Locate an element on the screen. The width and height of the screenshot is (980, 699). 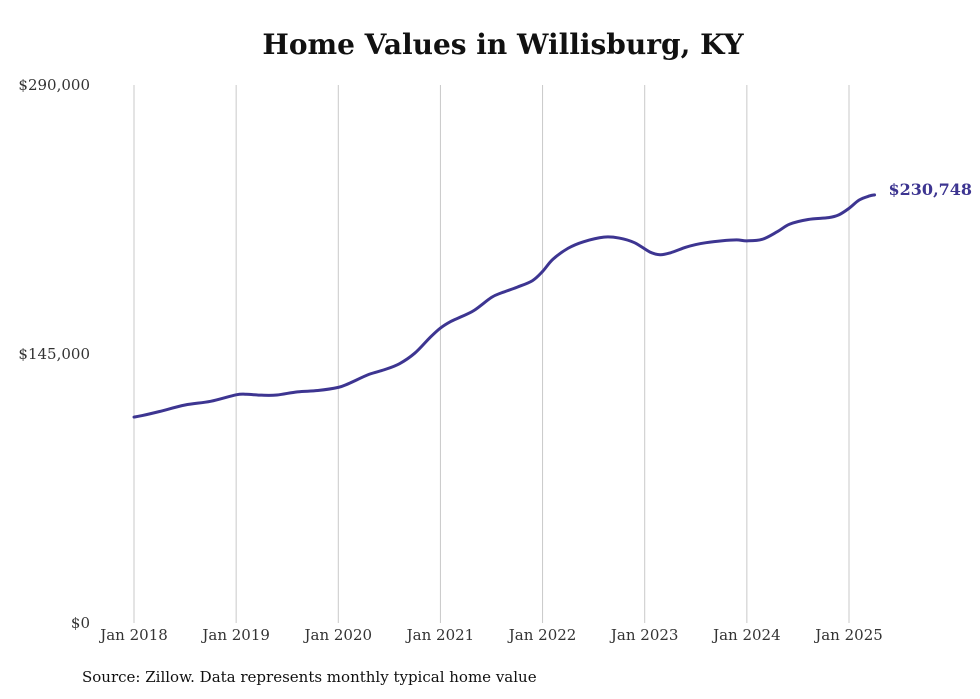
x-tick-label: Jan 2025 is located at coordinates (848, 635).